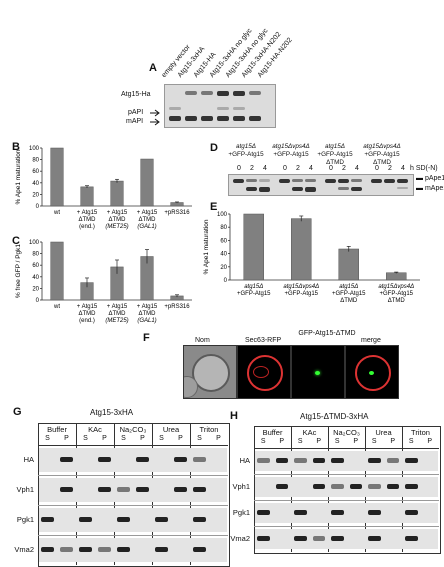 The width and height of the screenshot is (444, 567). Describe the element at coordinates (136, 94) in the screenshot. I see `row-label-atg15-ha: Atg15-Ha` at that location.